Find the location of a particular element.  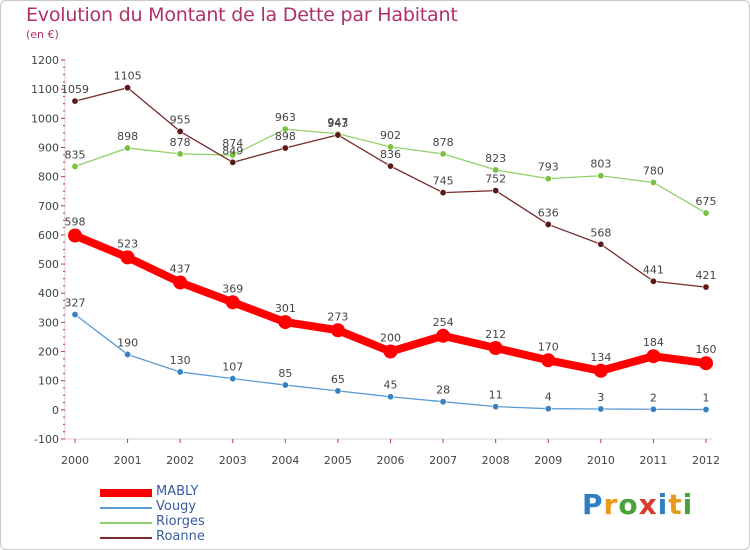

data-label: 835 is located at coordinates (75, 154).